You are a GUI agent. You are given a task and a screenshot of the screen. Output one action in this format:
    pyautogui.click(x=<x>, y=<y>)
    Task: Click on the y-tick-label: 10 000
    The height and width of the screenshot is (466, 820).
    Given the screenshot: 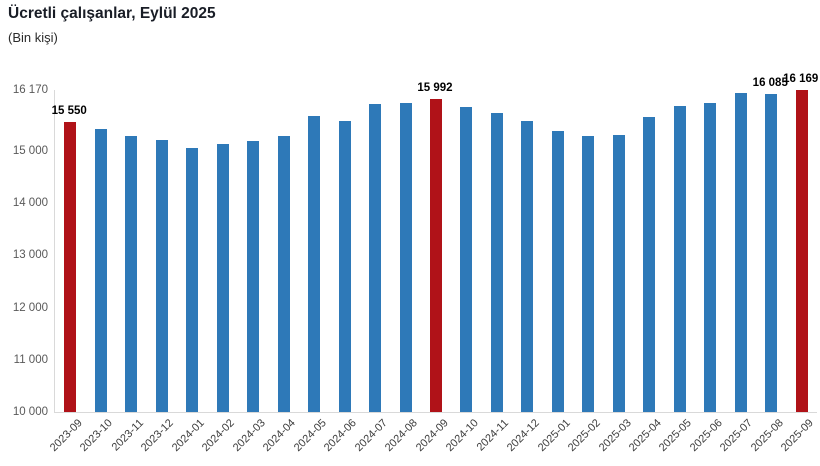 What is the action you would take?
    pyautogui.click(x=30, y=412)
    